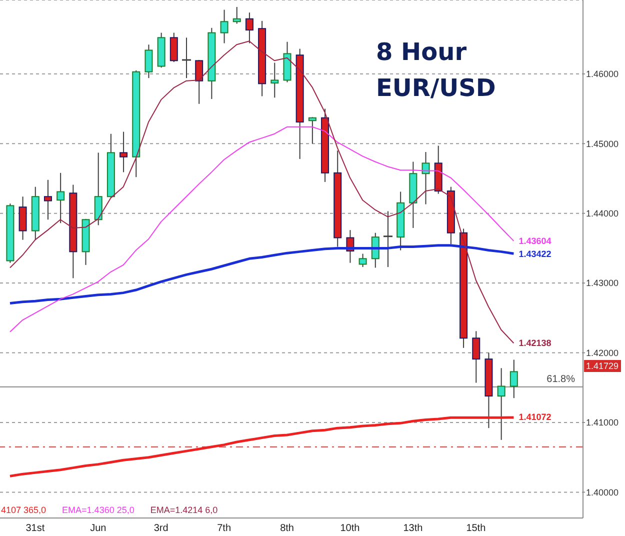 This screenshot has width=625, height=536. What do you see at coordinates (350, 528) in the screenshot?
I see `x-tick-label: 10th` at bounding box center [350, 528].